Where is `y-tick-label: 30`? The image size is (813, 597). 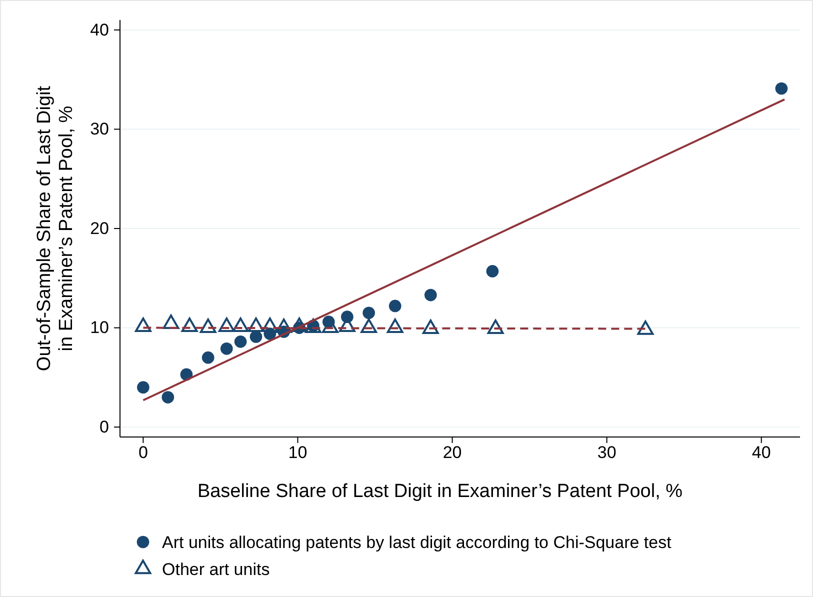 y-tick-label: 30 is located at coordinates (99, 129).